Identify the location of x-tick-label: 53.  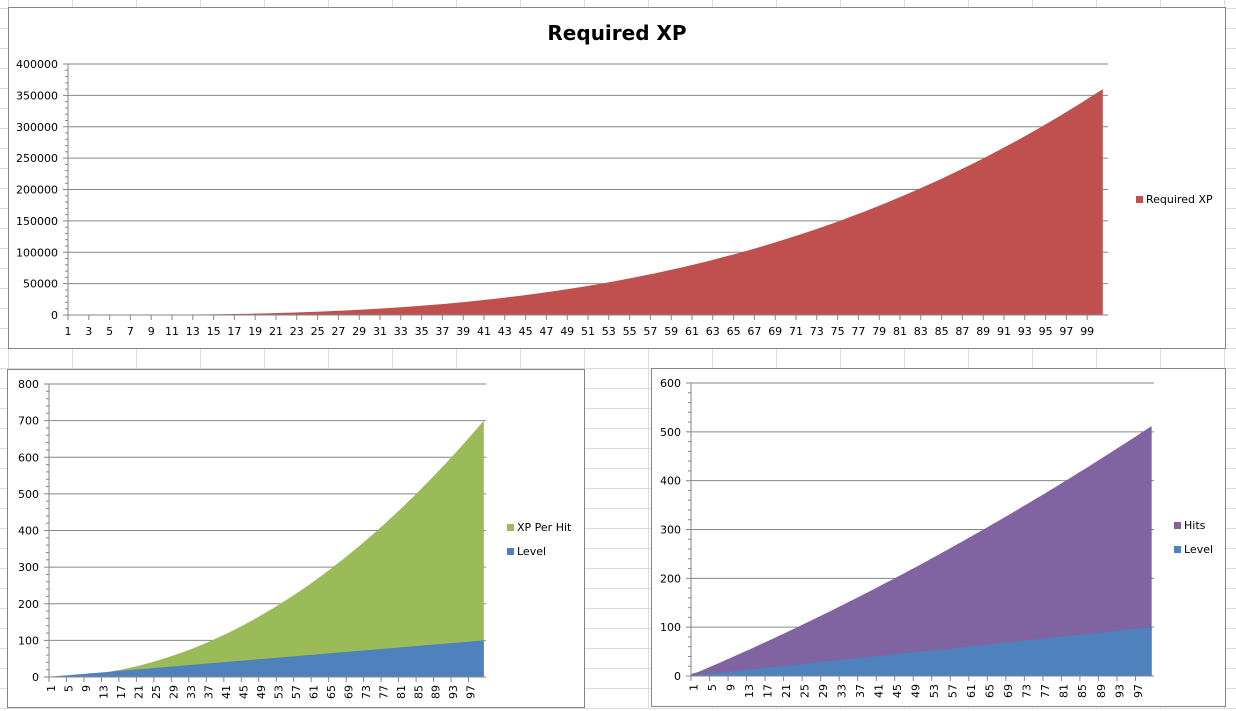
(278, 692).